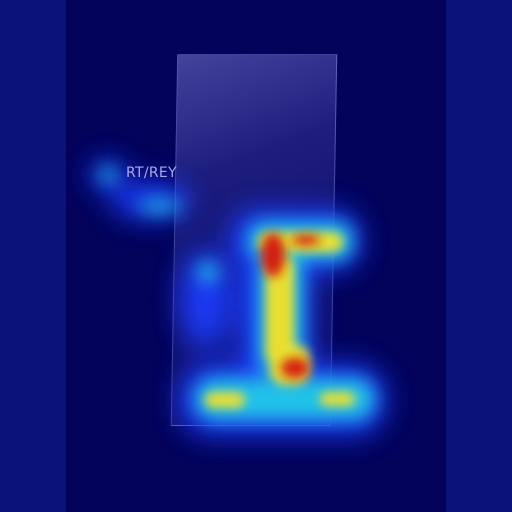  Describe the element at coordinates (290, 305) in the screenshot. I see `heatmap-peak-layer` at that location.